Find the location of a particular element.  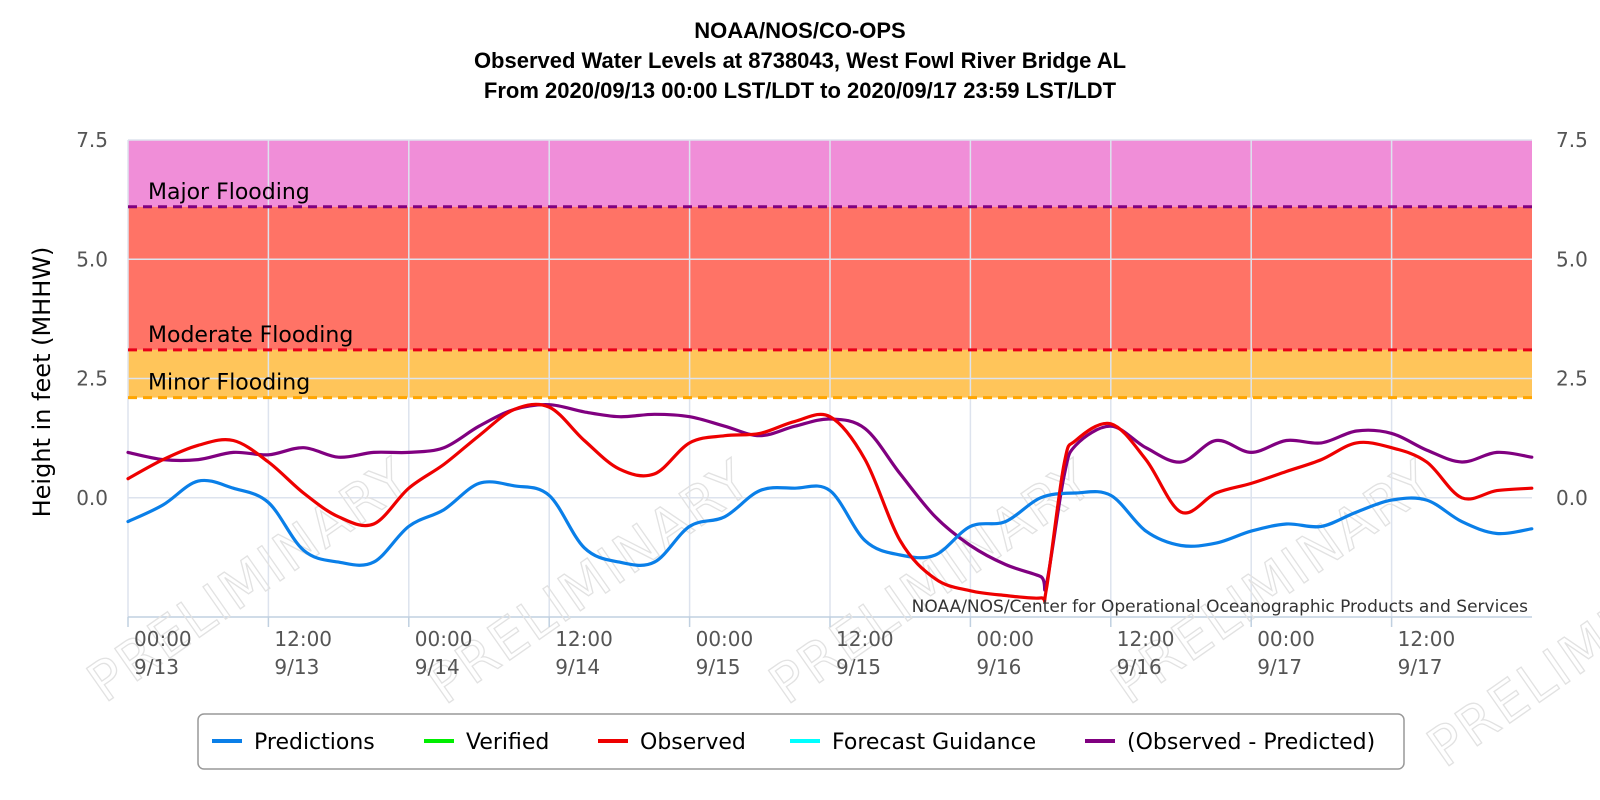

legend-label-forecast-guidance: Forecast Guidance is located at coordinates (934, 742).